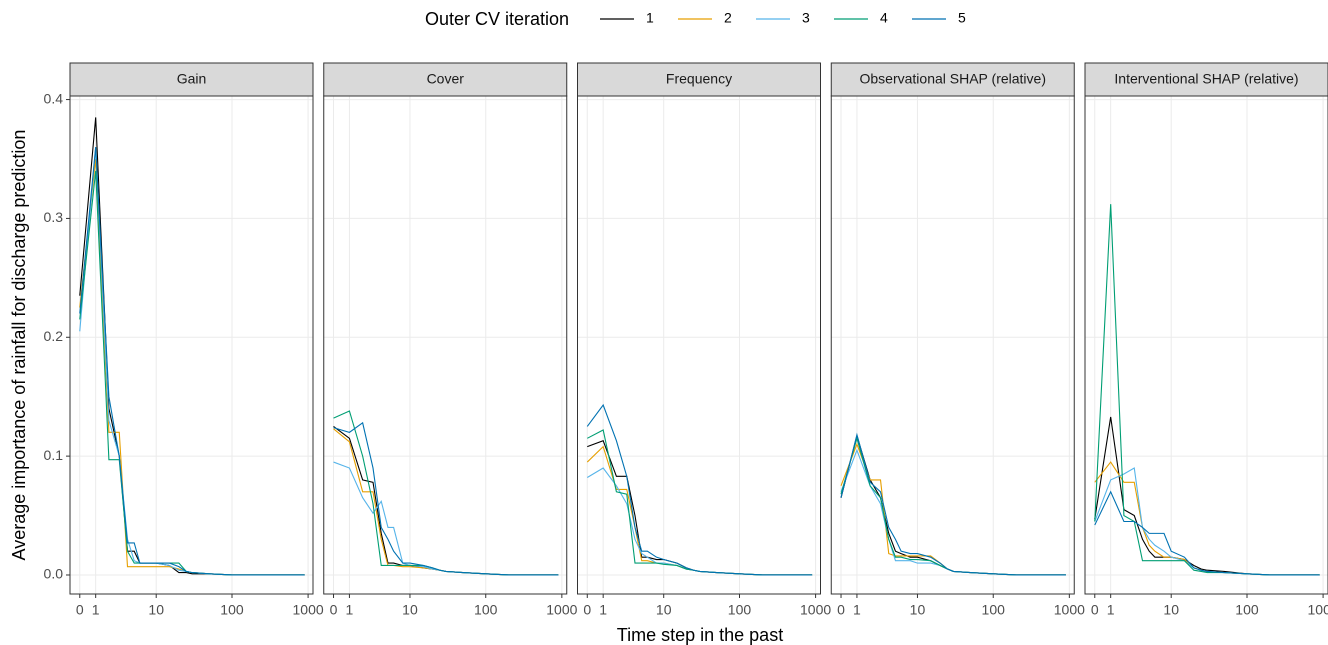 The width and height of the screenshot is (1328, 645). Describe the element at coordinates (728, 18) in the screenshot. I see `legend-label: 2` at that location.